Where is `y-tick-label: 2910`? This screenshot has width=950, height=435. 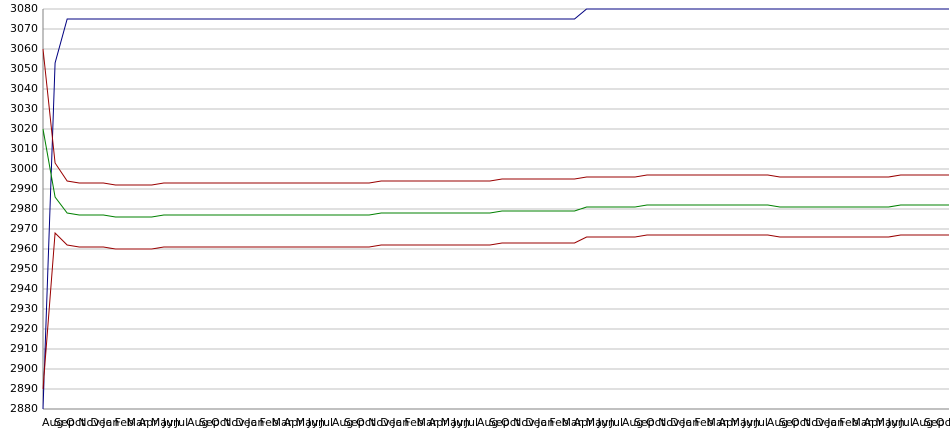 y-tick-label: 2910 is located at coordinates (24, 348).